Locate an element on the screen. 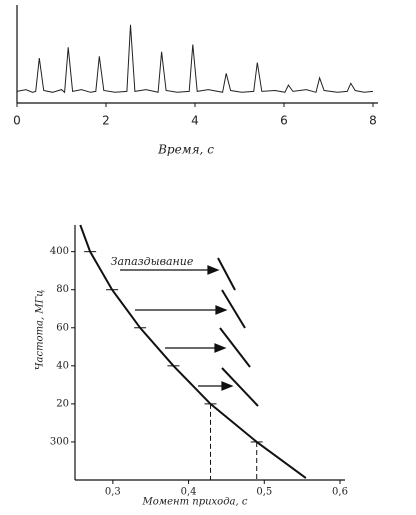 The image size is (416, 515). y-tick-label: 300 is located at coordinates (59, 441).